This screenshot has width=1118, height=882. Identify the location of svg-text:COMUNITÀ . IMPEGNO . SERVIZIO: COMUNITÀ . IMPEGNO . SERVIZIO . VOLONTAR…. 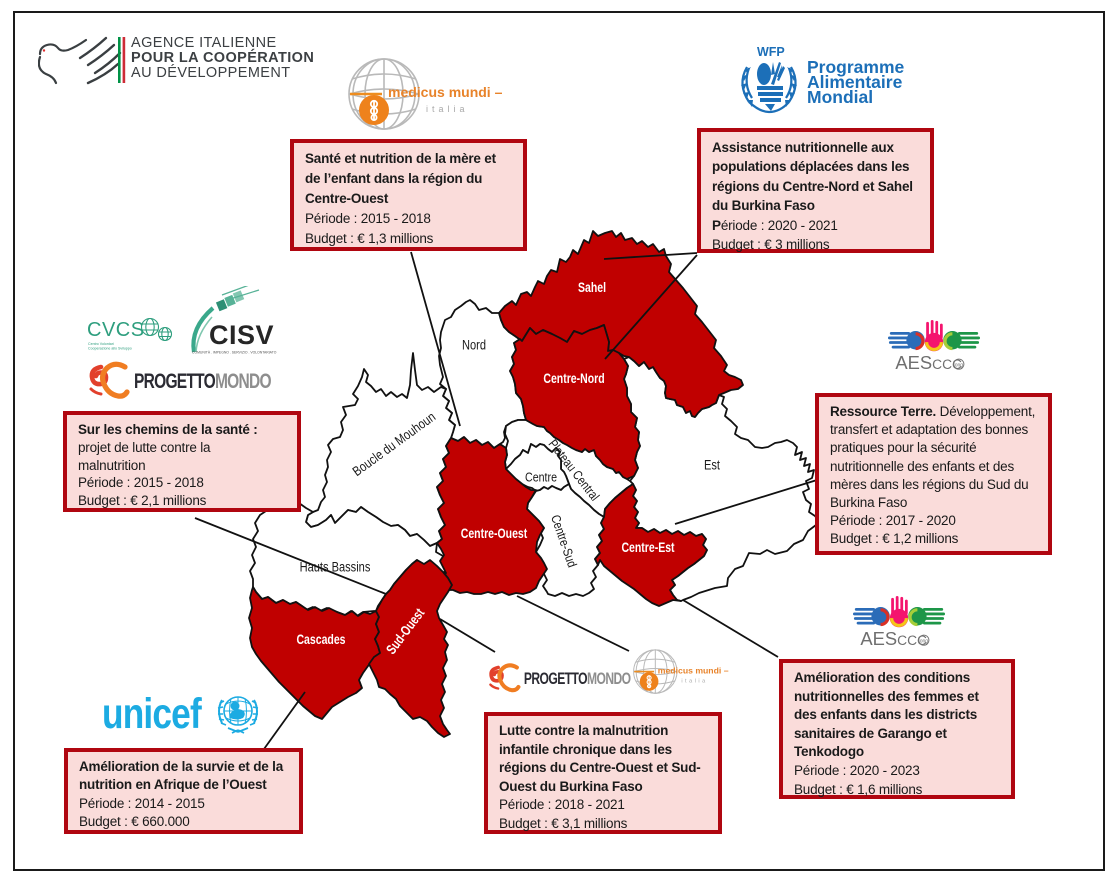
(234, 353).